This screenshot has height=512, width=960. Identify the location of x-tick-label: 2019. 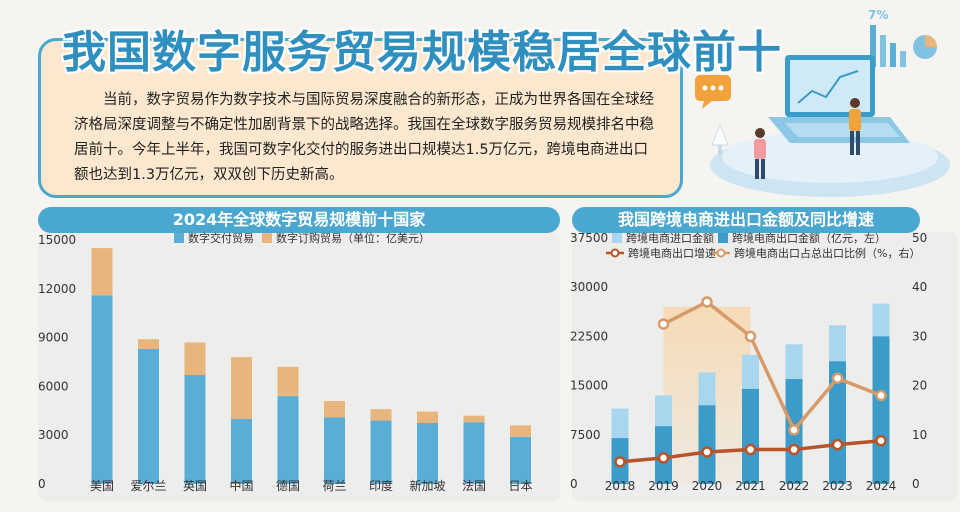
(663, 486).